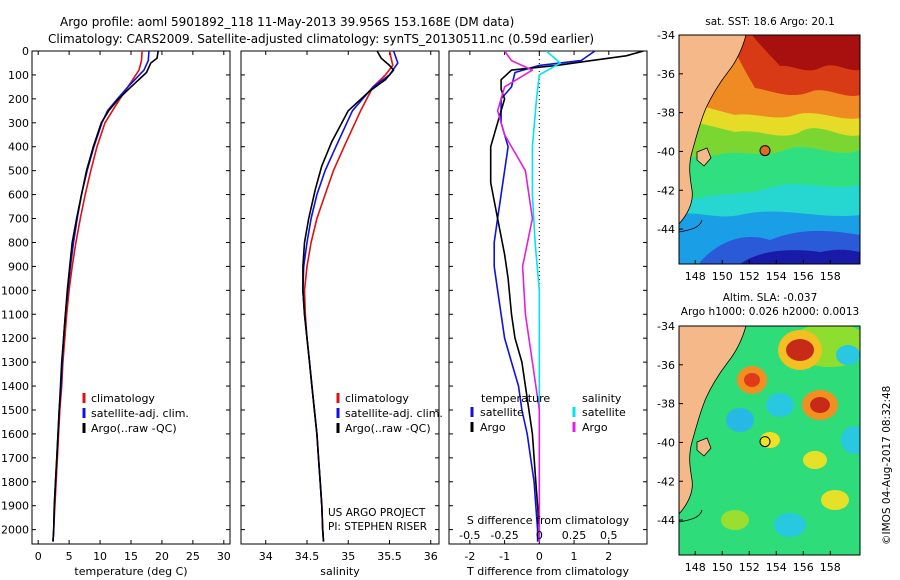 This screenshot has width=900, height=580. I want to click on sla-map-title-line1: Altim. SLA: -0.037, so click(770, 298).